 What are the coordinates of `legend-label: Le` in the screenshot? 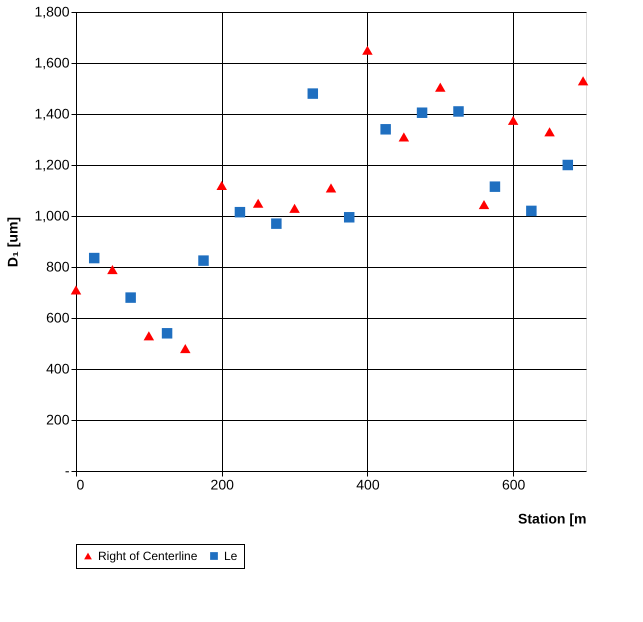 It's located at (231, 556).